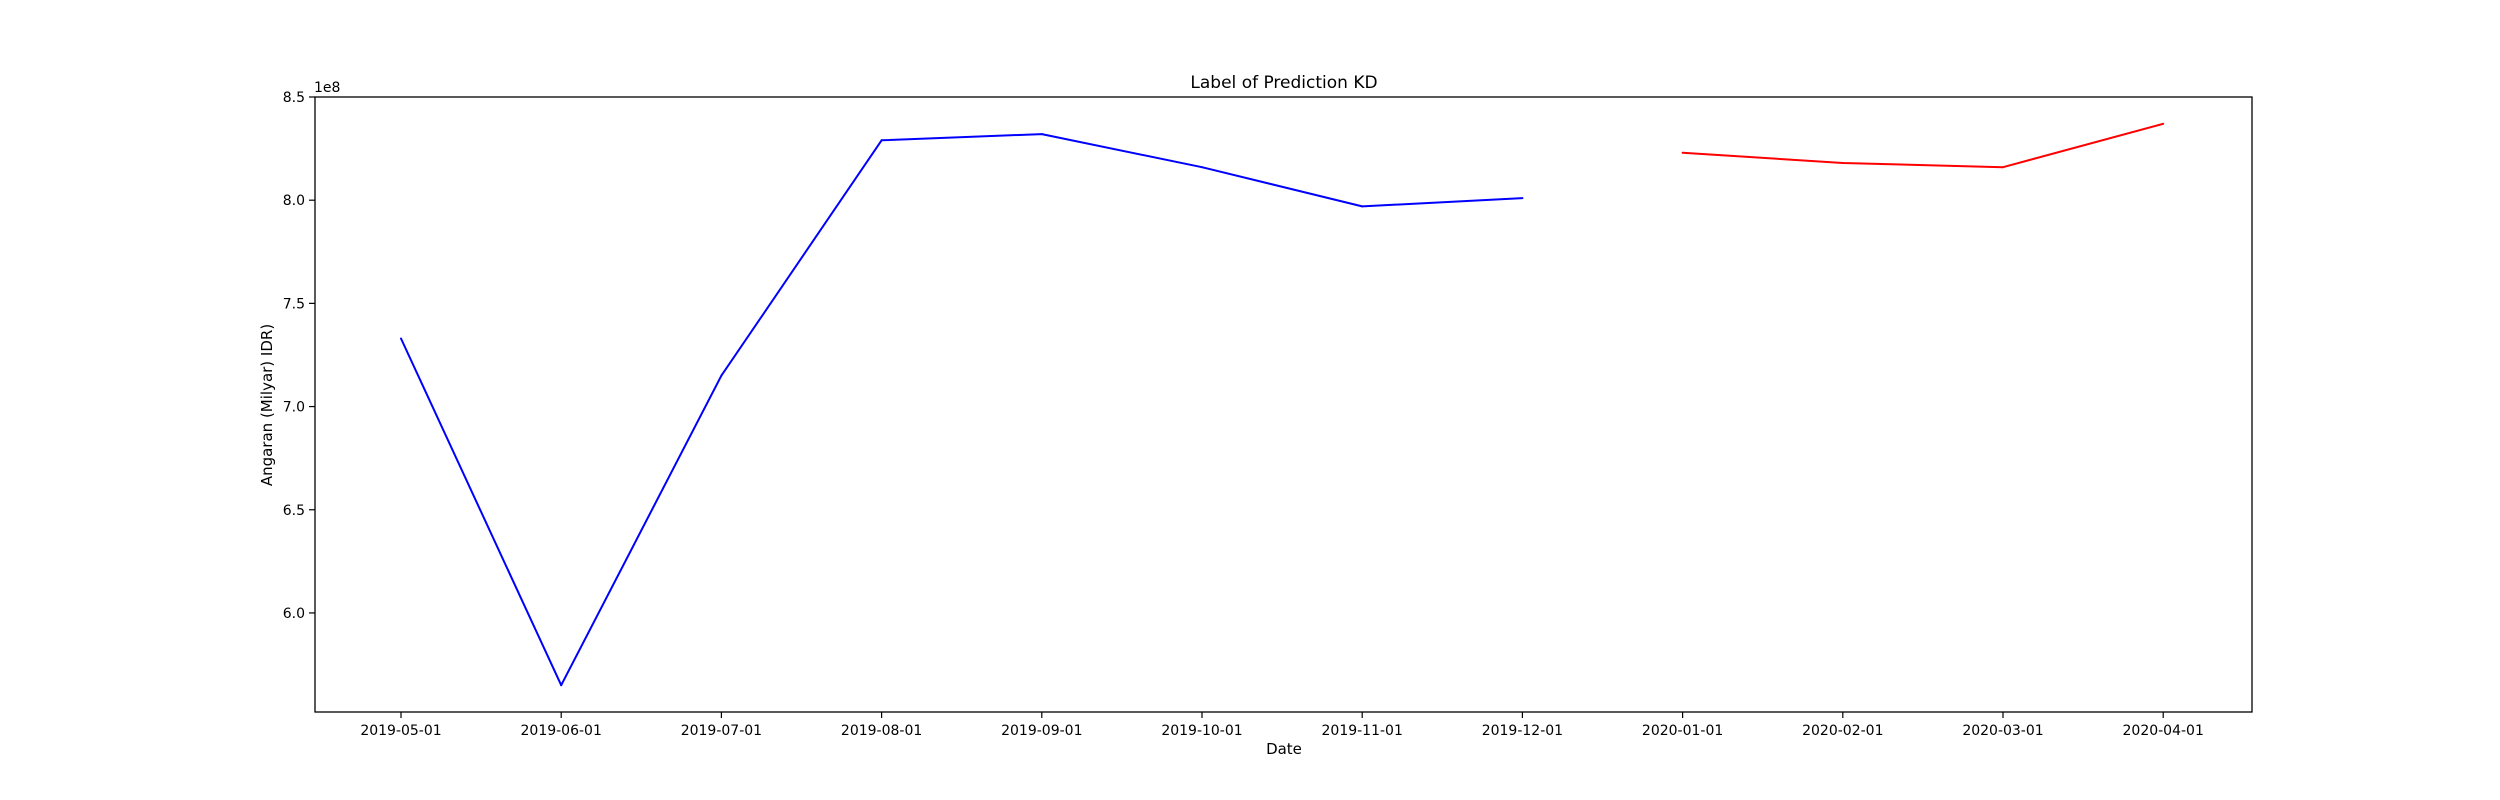  What do you see at coordinates (881, 731) in the screenshot?
I see `x-tick-label: 2019-08-01` at bounding box center [881, 731].